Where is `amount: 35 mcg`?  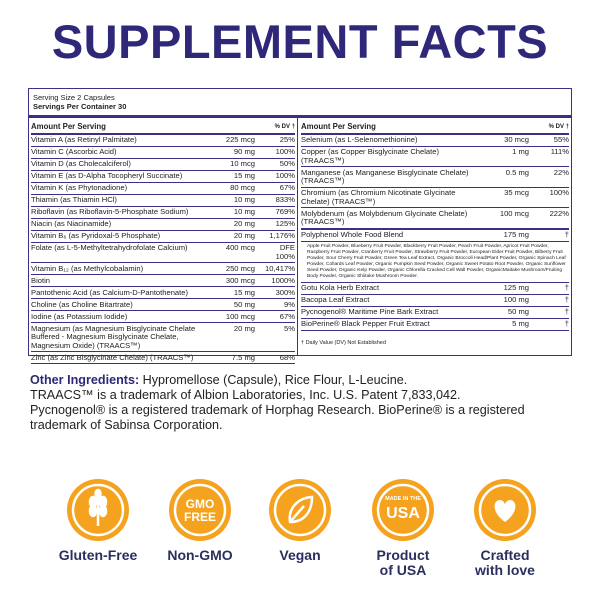
amount: 35 mcg is located at coordinates (516, 193).